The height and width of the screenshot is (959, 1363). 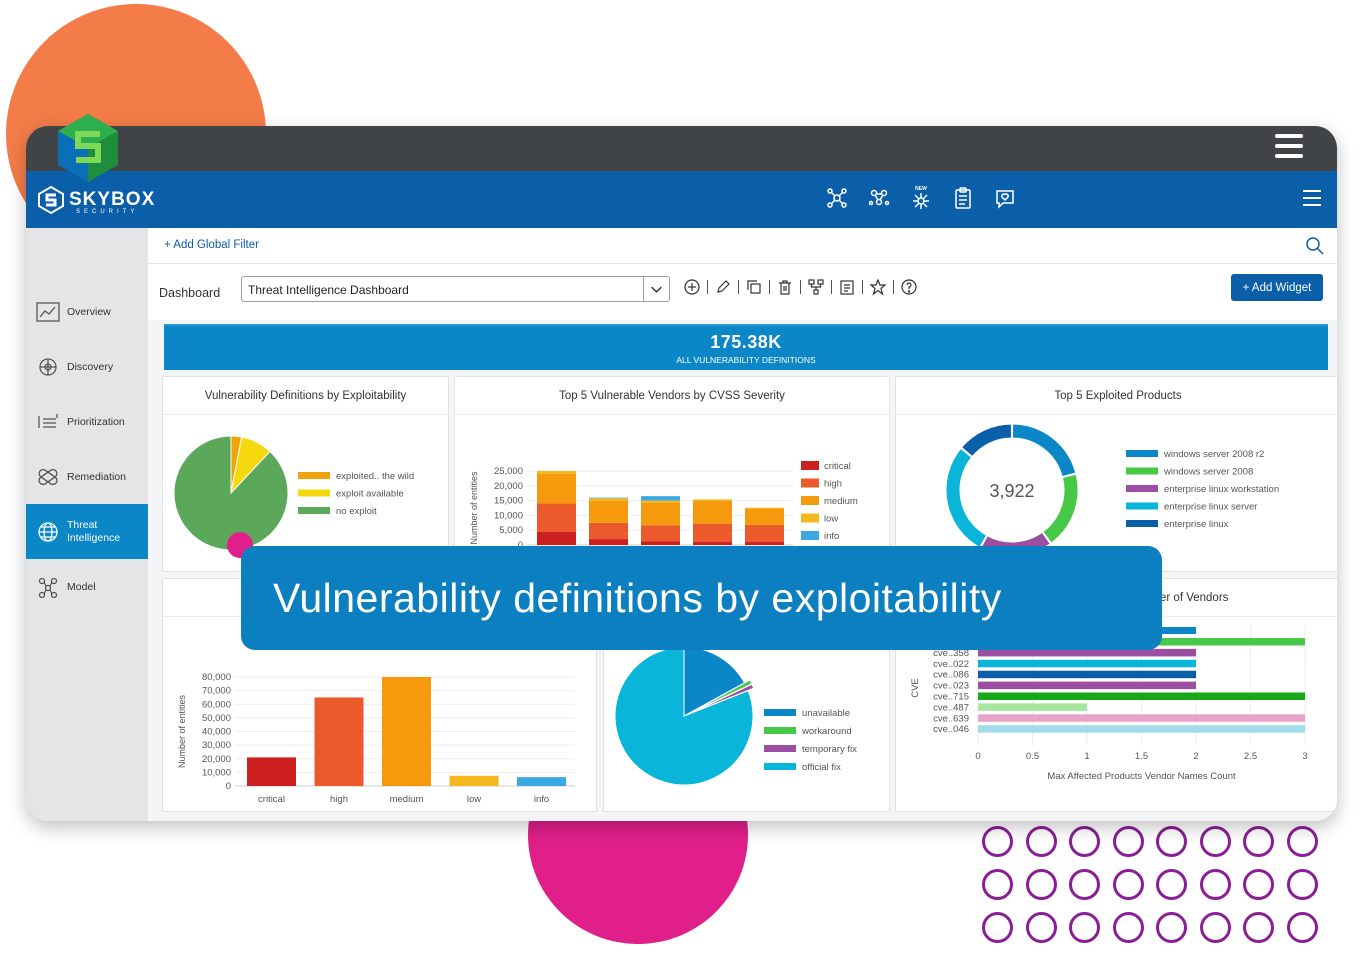 What do you see at coordinates (1250, 756) in the screenshot?
I see `tick-label: 2.5` at bounding box center [1250, 756].